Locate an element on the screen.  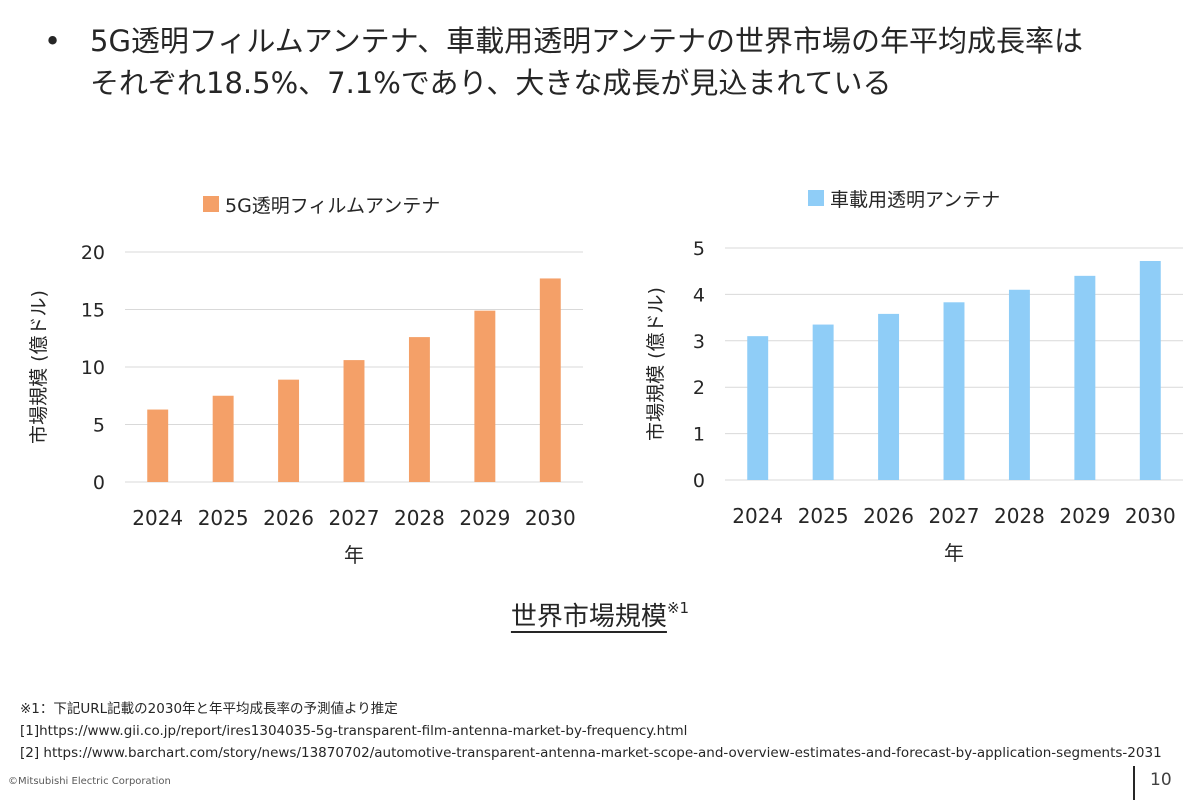
headline-line-2: それぞれ18.5%、7.1%であり、大きな成長が見込まれている is located at coordinates (491, 83).